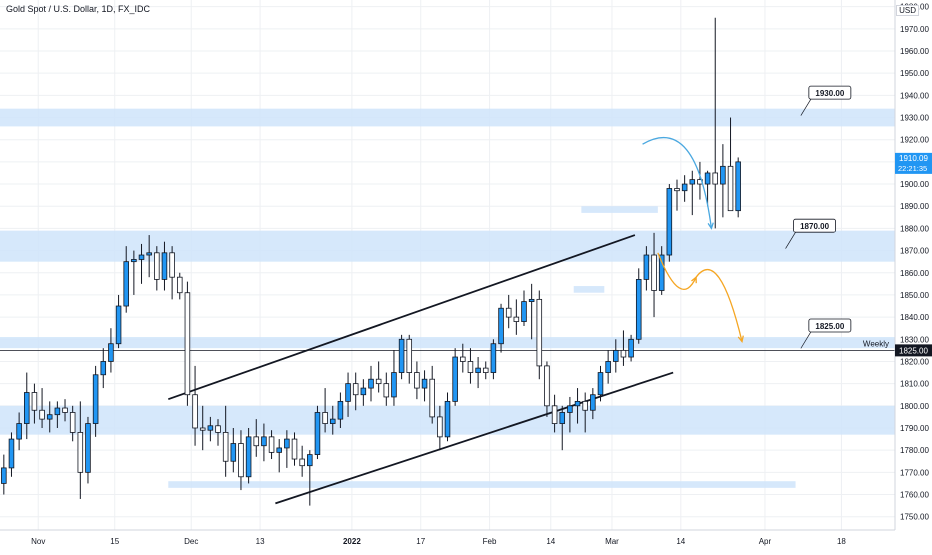 This screenshot has width=932, height=555. I want to click on x-tick-label: Mar, so click(612, 541).